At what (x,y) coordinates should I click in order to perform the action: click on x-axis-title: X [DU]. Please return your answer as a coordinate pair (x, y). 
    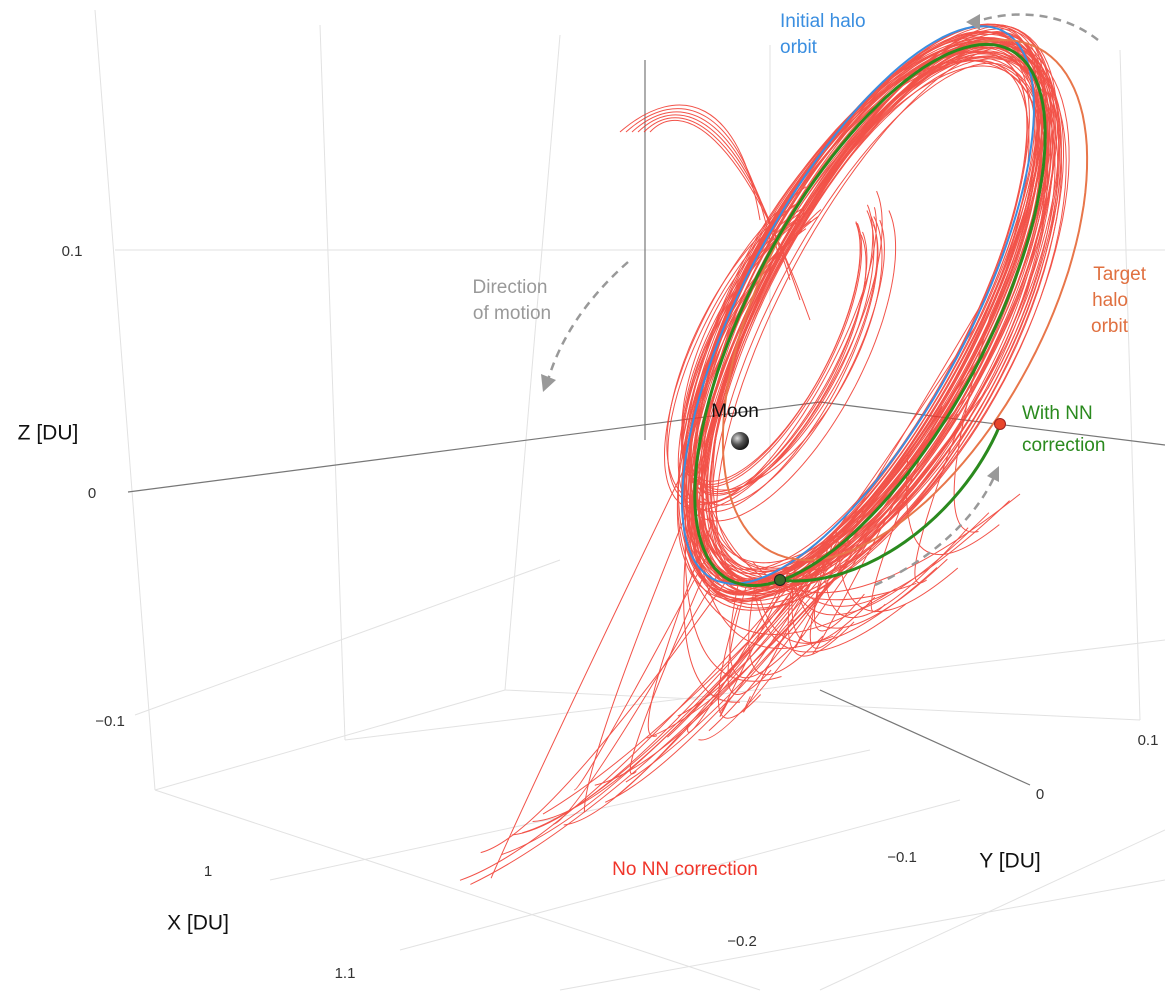
    Looking at the image, I should click on (198, 923).